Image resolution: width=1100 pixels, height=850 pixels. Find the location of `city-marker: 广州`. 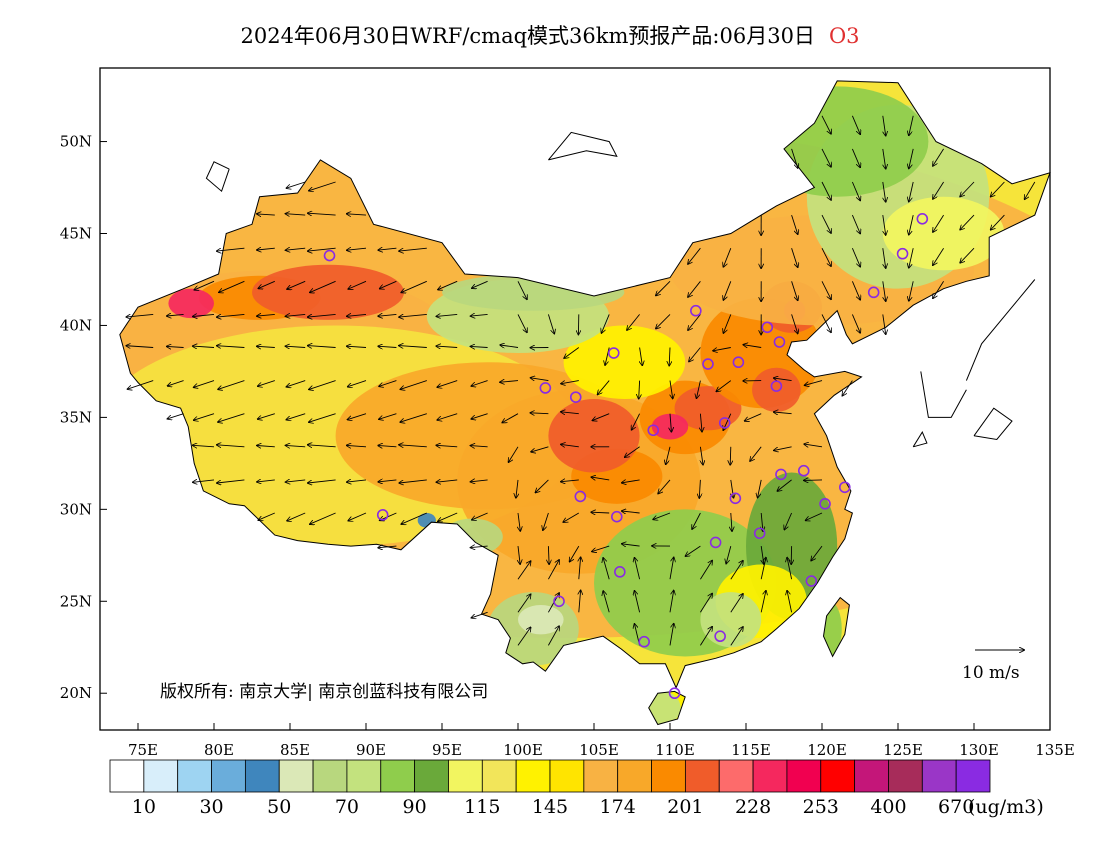

city-marker: 广州 is located at coordinates (720, 636).